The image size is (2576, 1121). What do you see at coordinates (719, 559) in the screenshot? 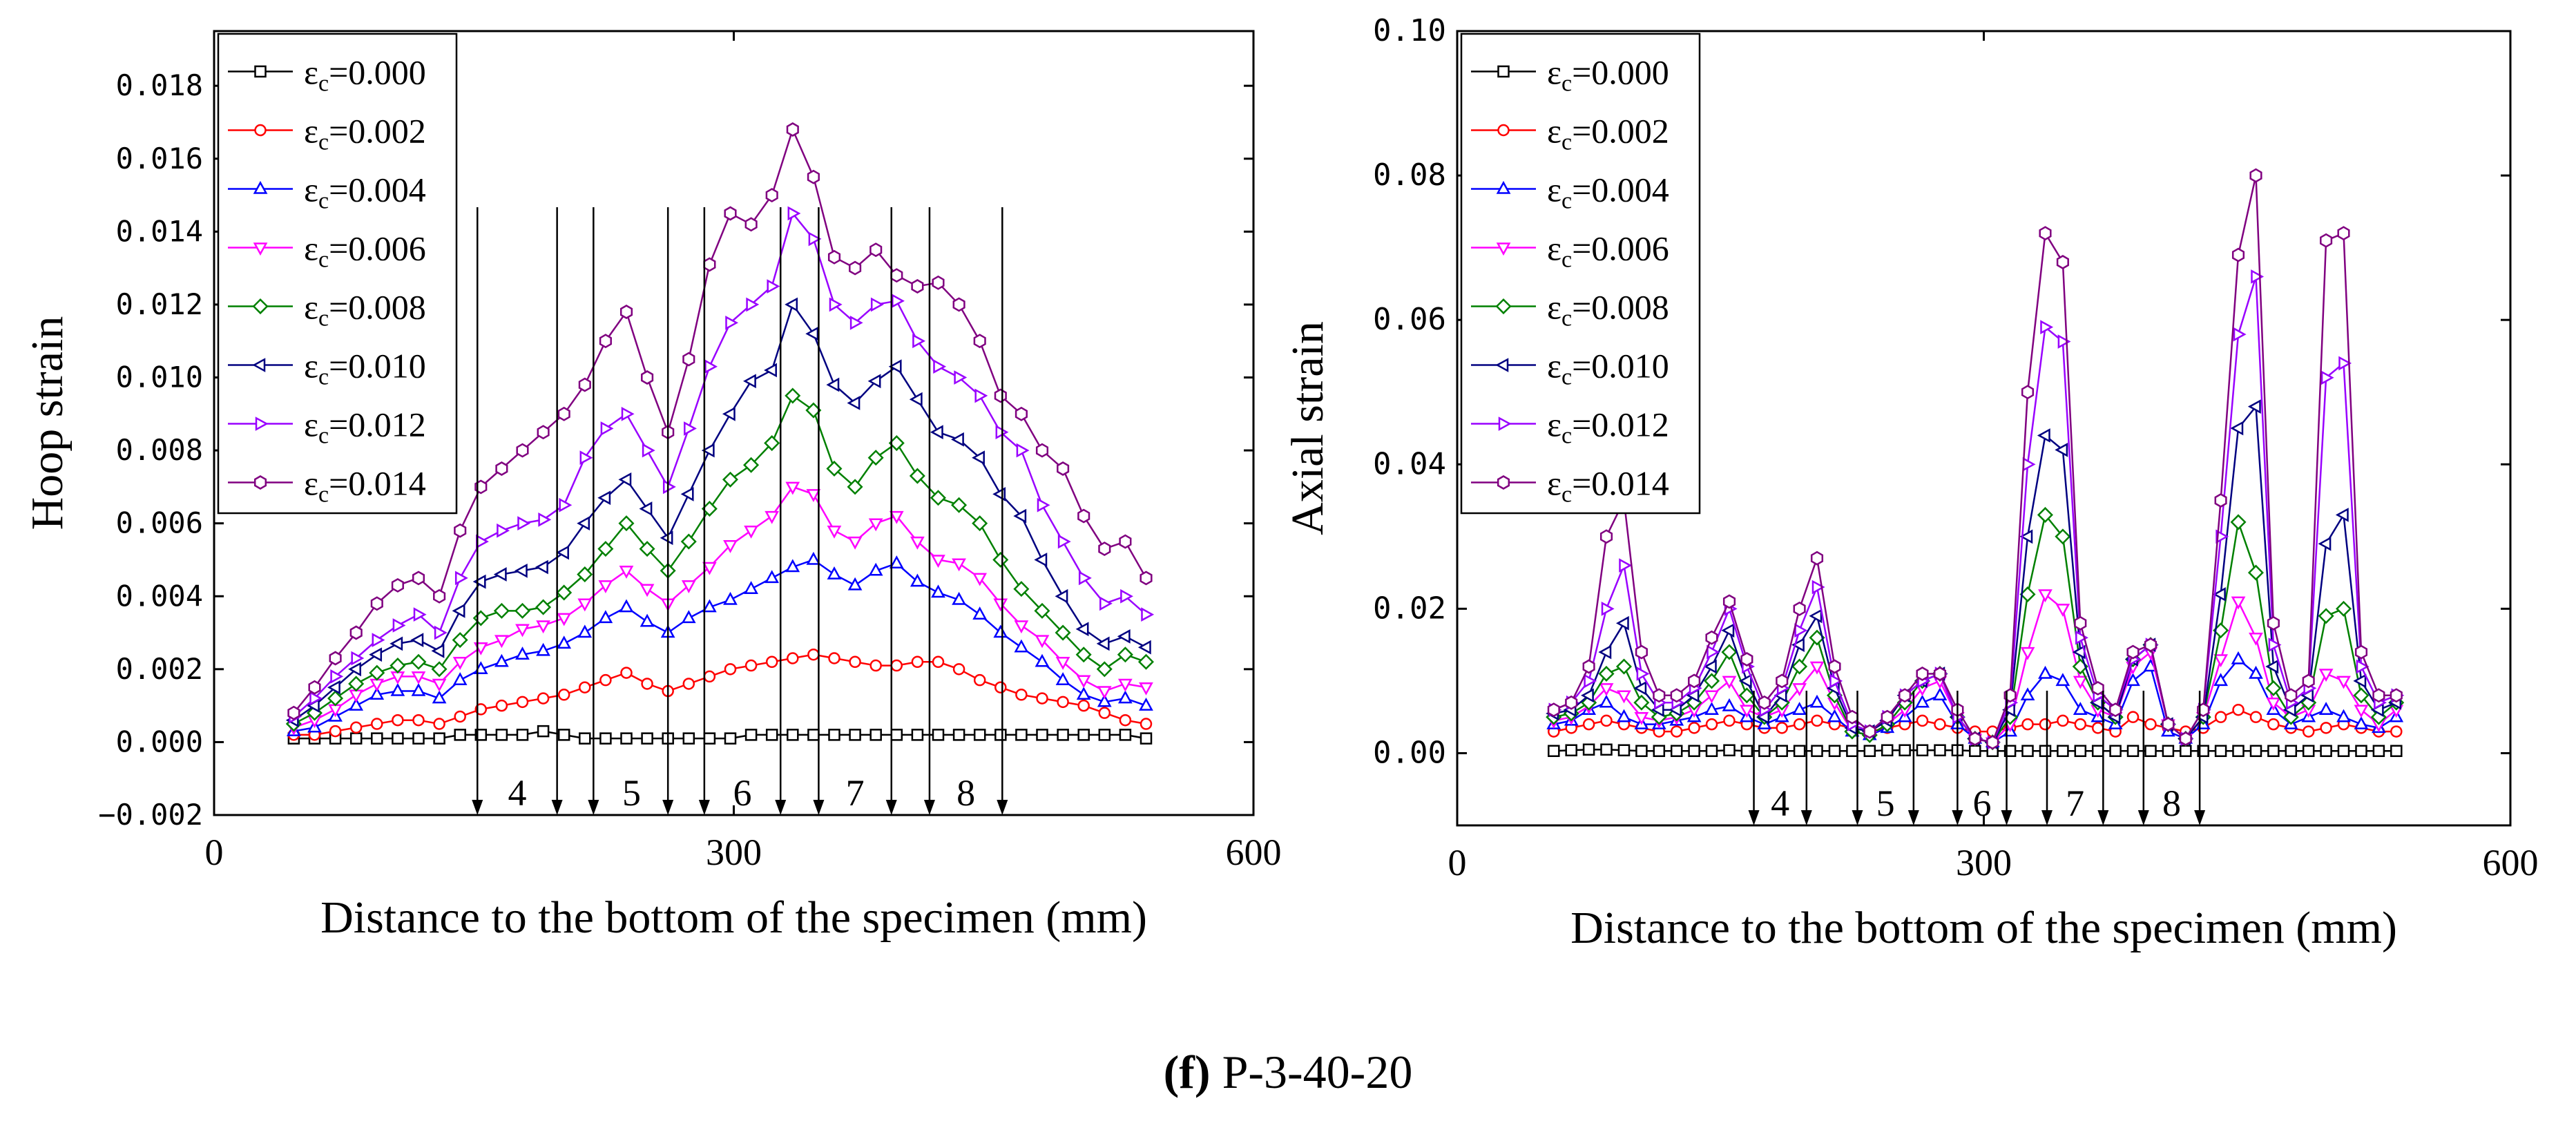
I see `series-0.008` at bounding box center [719, 559].